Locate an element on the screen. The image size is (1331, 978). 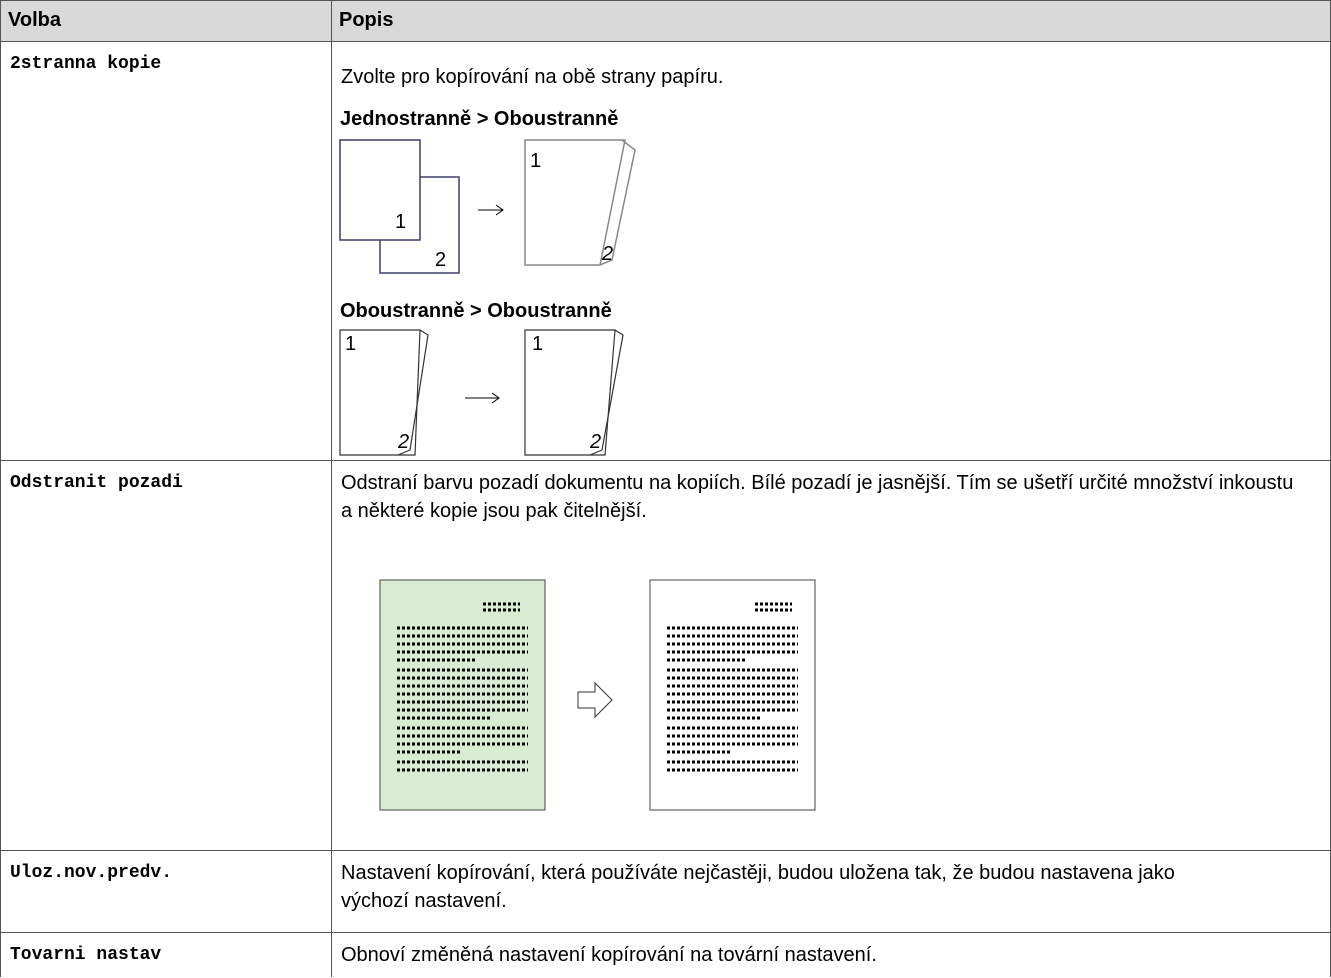
header-cell: Popis is located at coordinates (831, 20).